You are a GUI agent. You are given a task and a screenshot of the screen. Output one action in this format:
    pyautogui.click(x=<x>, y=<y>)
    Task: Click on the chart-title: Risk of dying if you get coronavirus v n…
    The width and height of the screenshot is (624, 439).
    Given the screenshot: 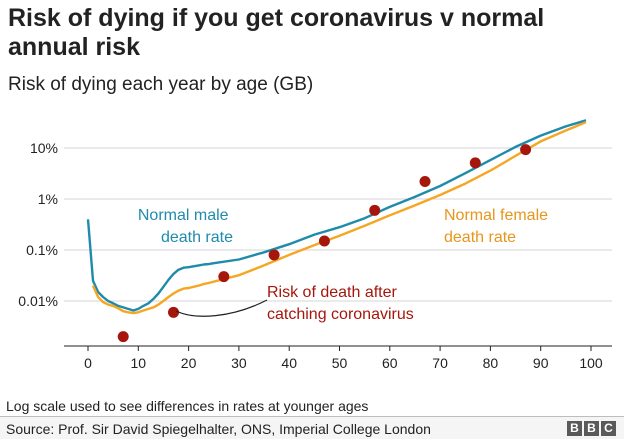 What is the action you would take?
    pyautogui.click(x=276, y=32)
    